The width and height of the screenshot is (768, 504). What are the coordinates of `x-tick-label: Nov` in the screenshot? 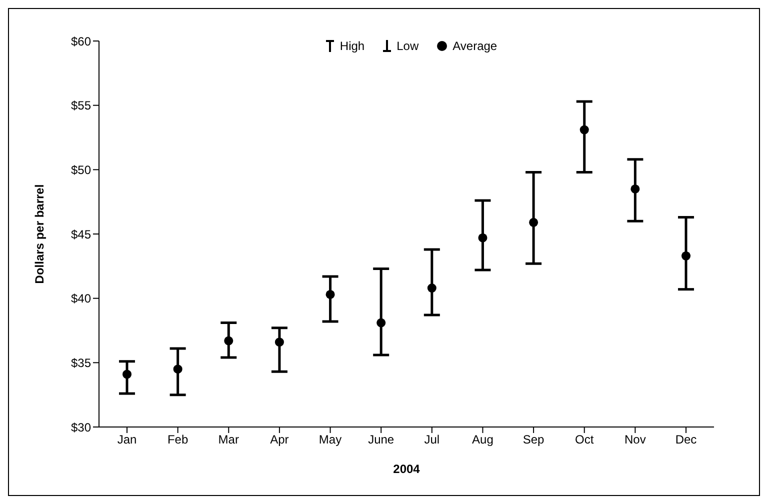 It's located at (635, 439).